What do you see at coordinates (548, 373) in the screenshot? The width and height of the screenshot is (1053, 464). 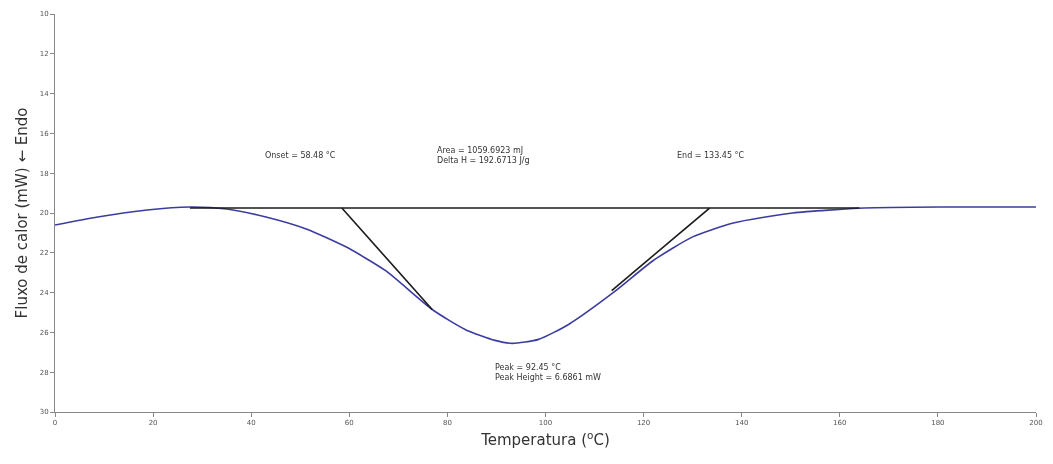 I see `annotation: Peak = 92.45 °C Peak Height = 6.6861 mW` at bounding box center [548, 373].